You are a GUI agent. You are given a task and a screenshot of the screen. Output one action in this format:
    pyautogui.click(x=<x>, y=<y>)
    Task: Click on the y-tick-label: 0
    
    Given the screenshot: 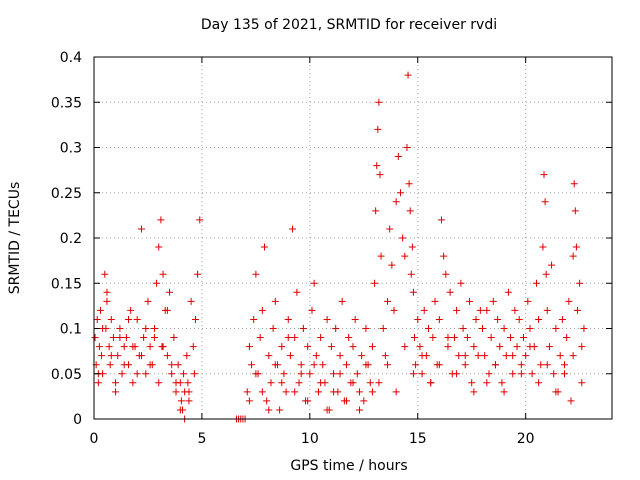 What is the action you would take?
    pyautogui.click(x=77, y=420)
    